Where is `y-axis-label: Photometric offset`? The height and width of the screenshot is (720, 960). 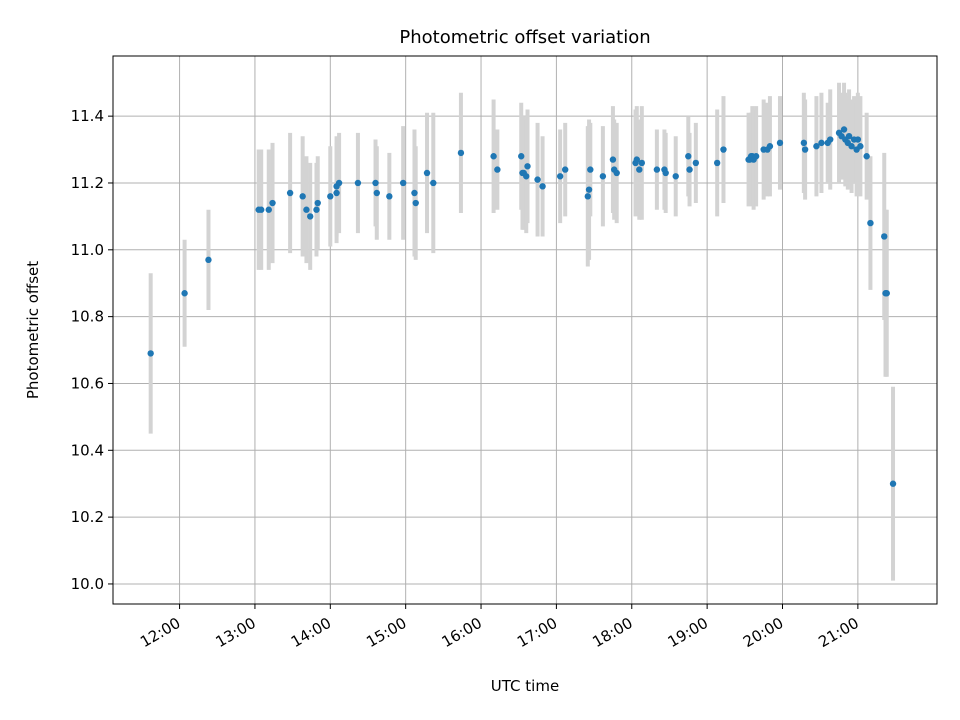
y-axis-label: Photometric offset is located at coordinates (33, 330).